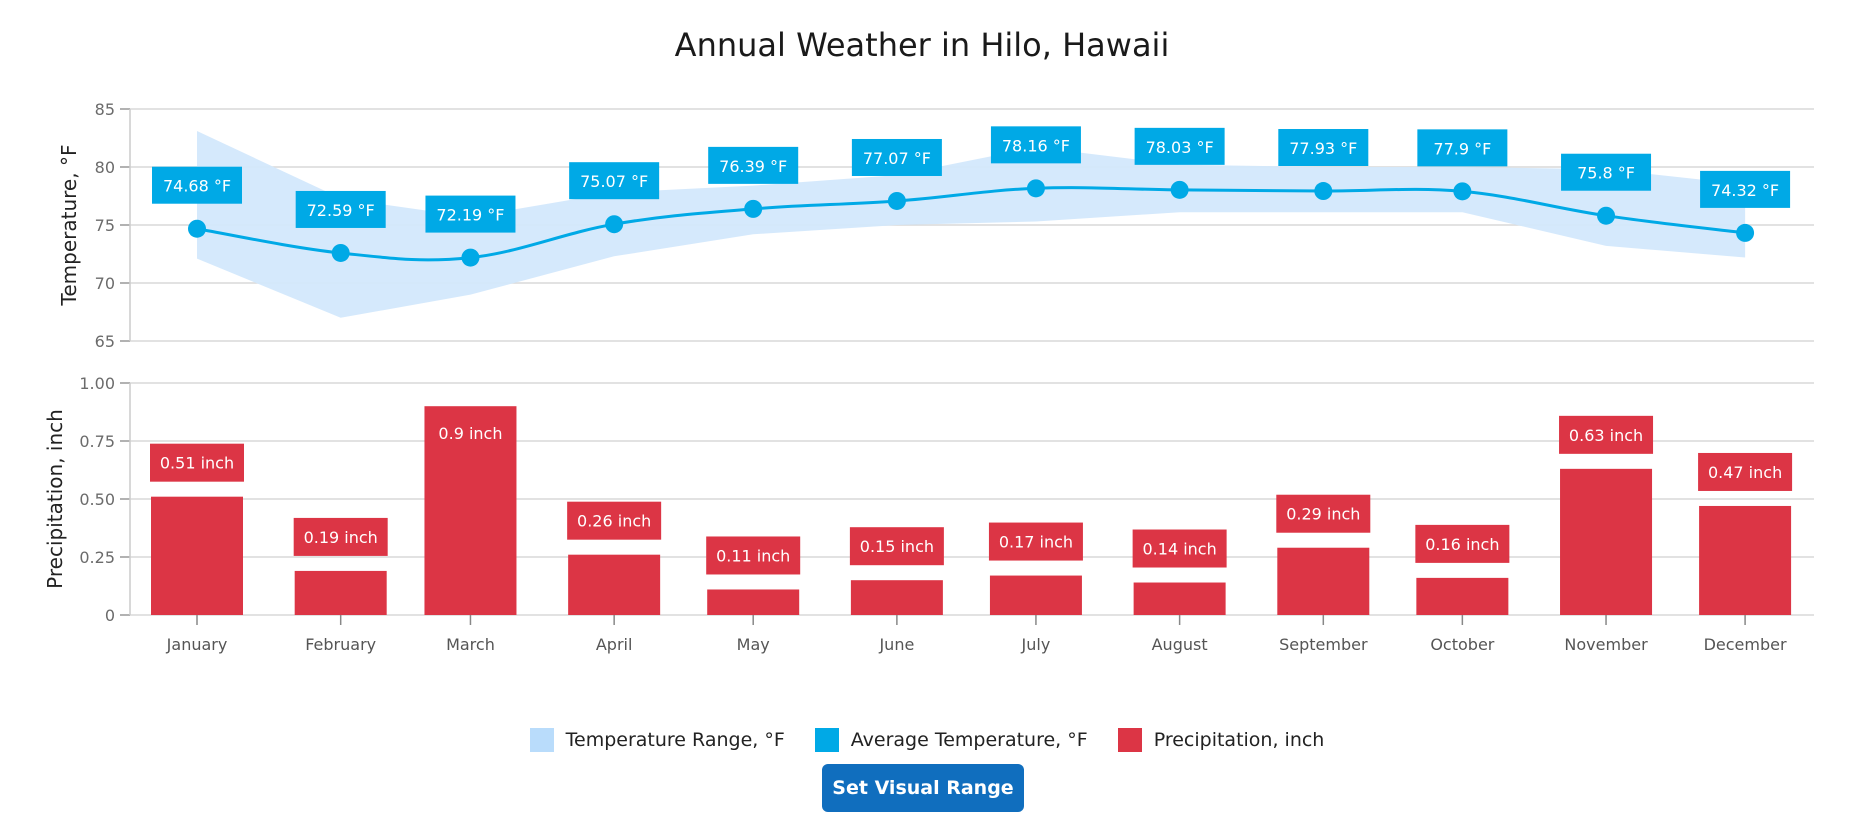 The width and height of the screenshot is (1854, 834). I want to click on legend-label: Average Temperature, °F, so click(969, 740).